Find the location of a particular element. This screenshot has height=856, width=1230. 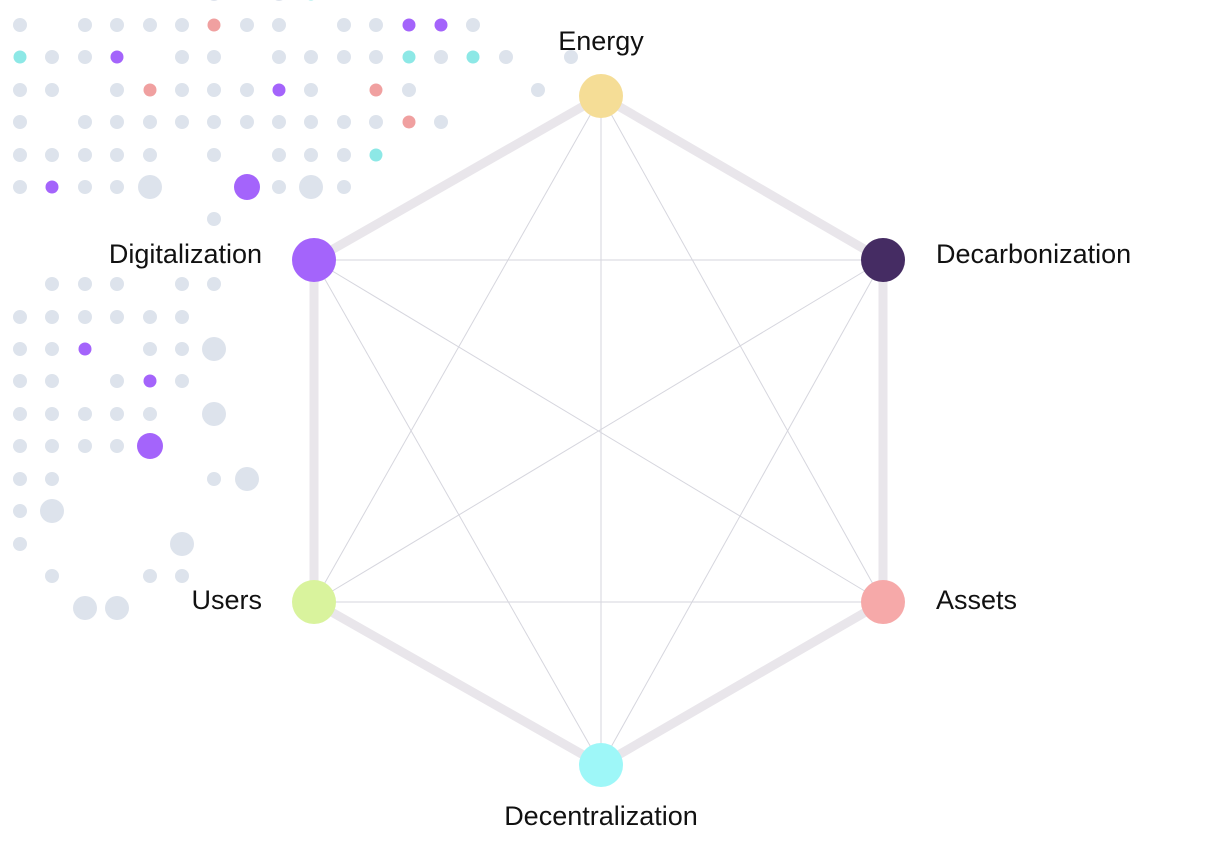

node-label: Energy is located at coordinates (601, 41).